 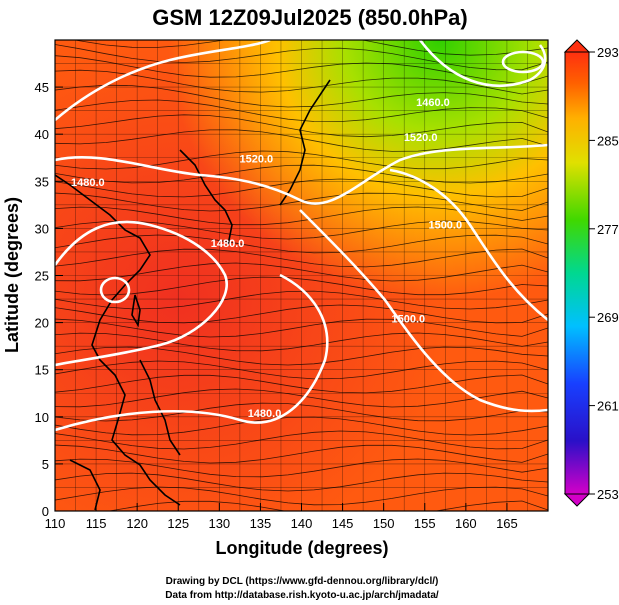 What do you see at coordinates (55, 523) in the screenshot?
I see `x-tick-label: 110` at bounding box center [55, 523].